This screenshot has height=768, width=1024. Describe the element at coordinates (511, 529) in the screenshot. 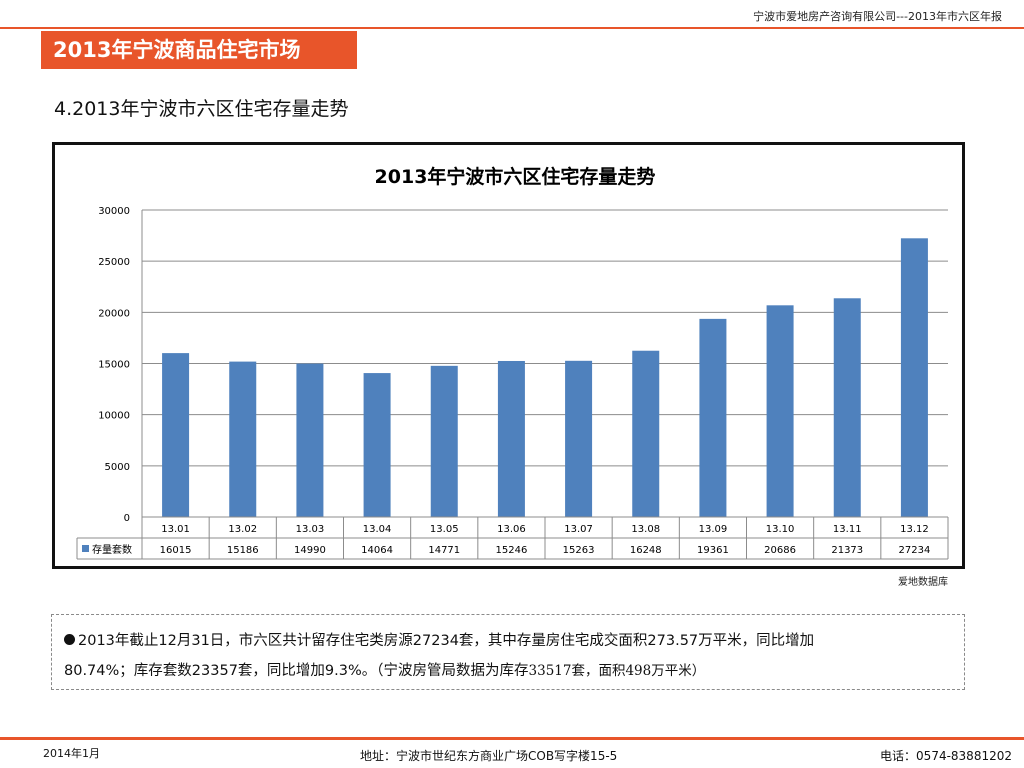

I see `x-tick-label: 13.06` at that location.